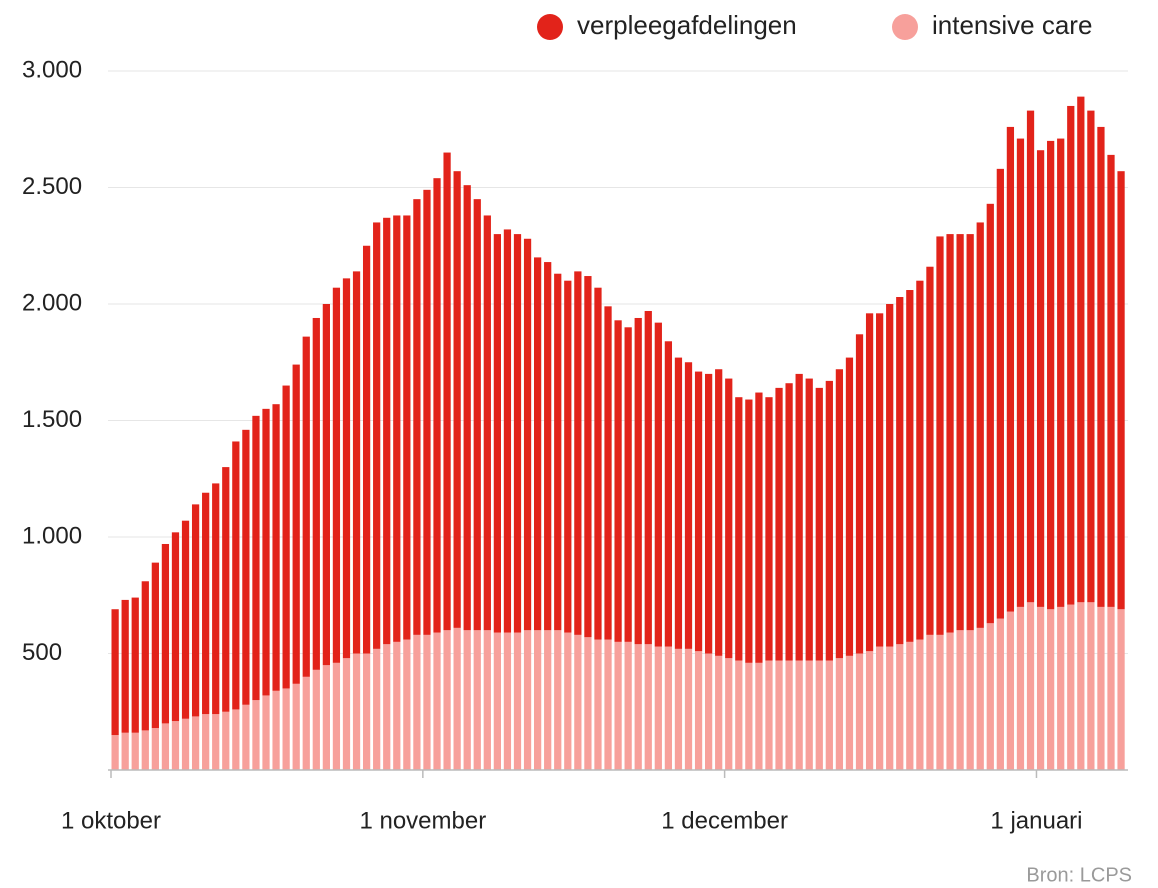 The width and height of the screenshot is (1158, 888). What do you see at coordinates (1079, 875) in the screenshot?
I see `source: Bron: LCPS` at bounding box center [1079, 875].